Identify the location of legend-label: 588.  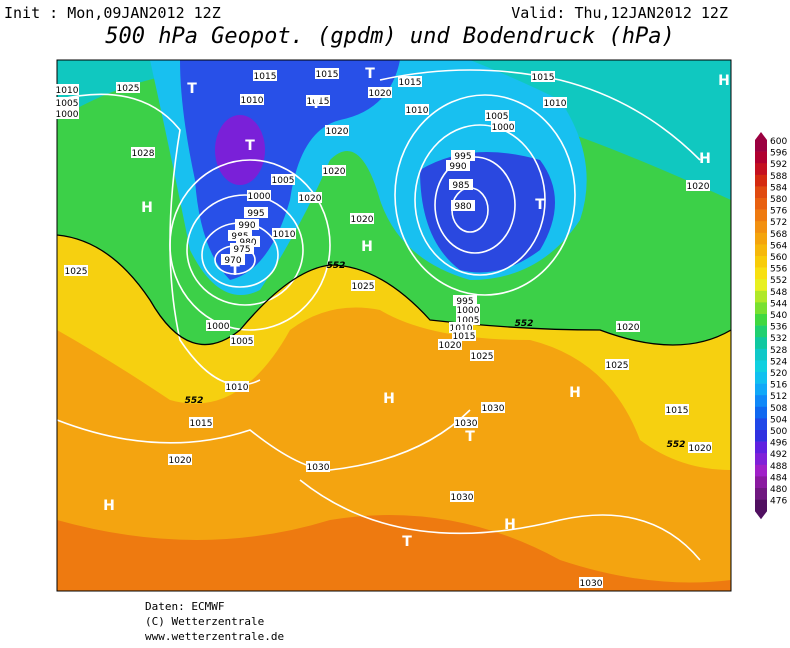
(778, 177).